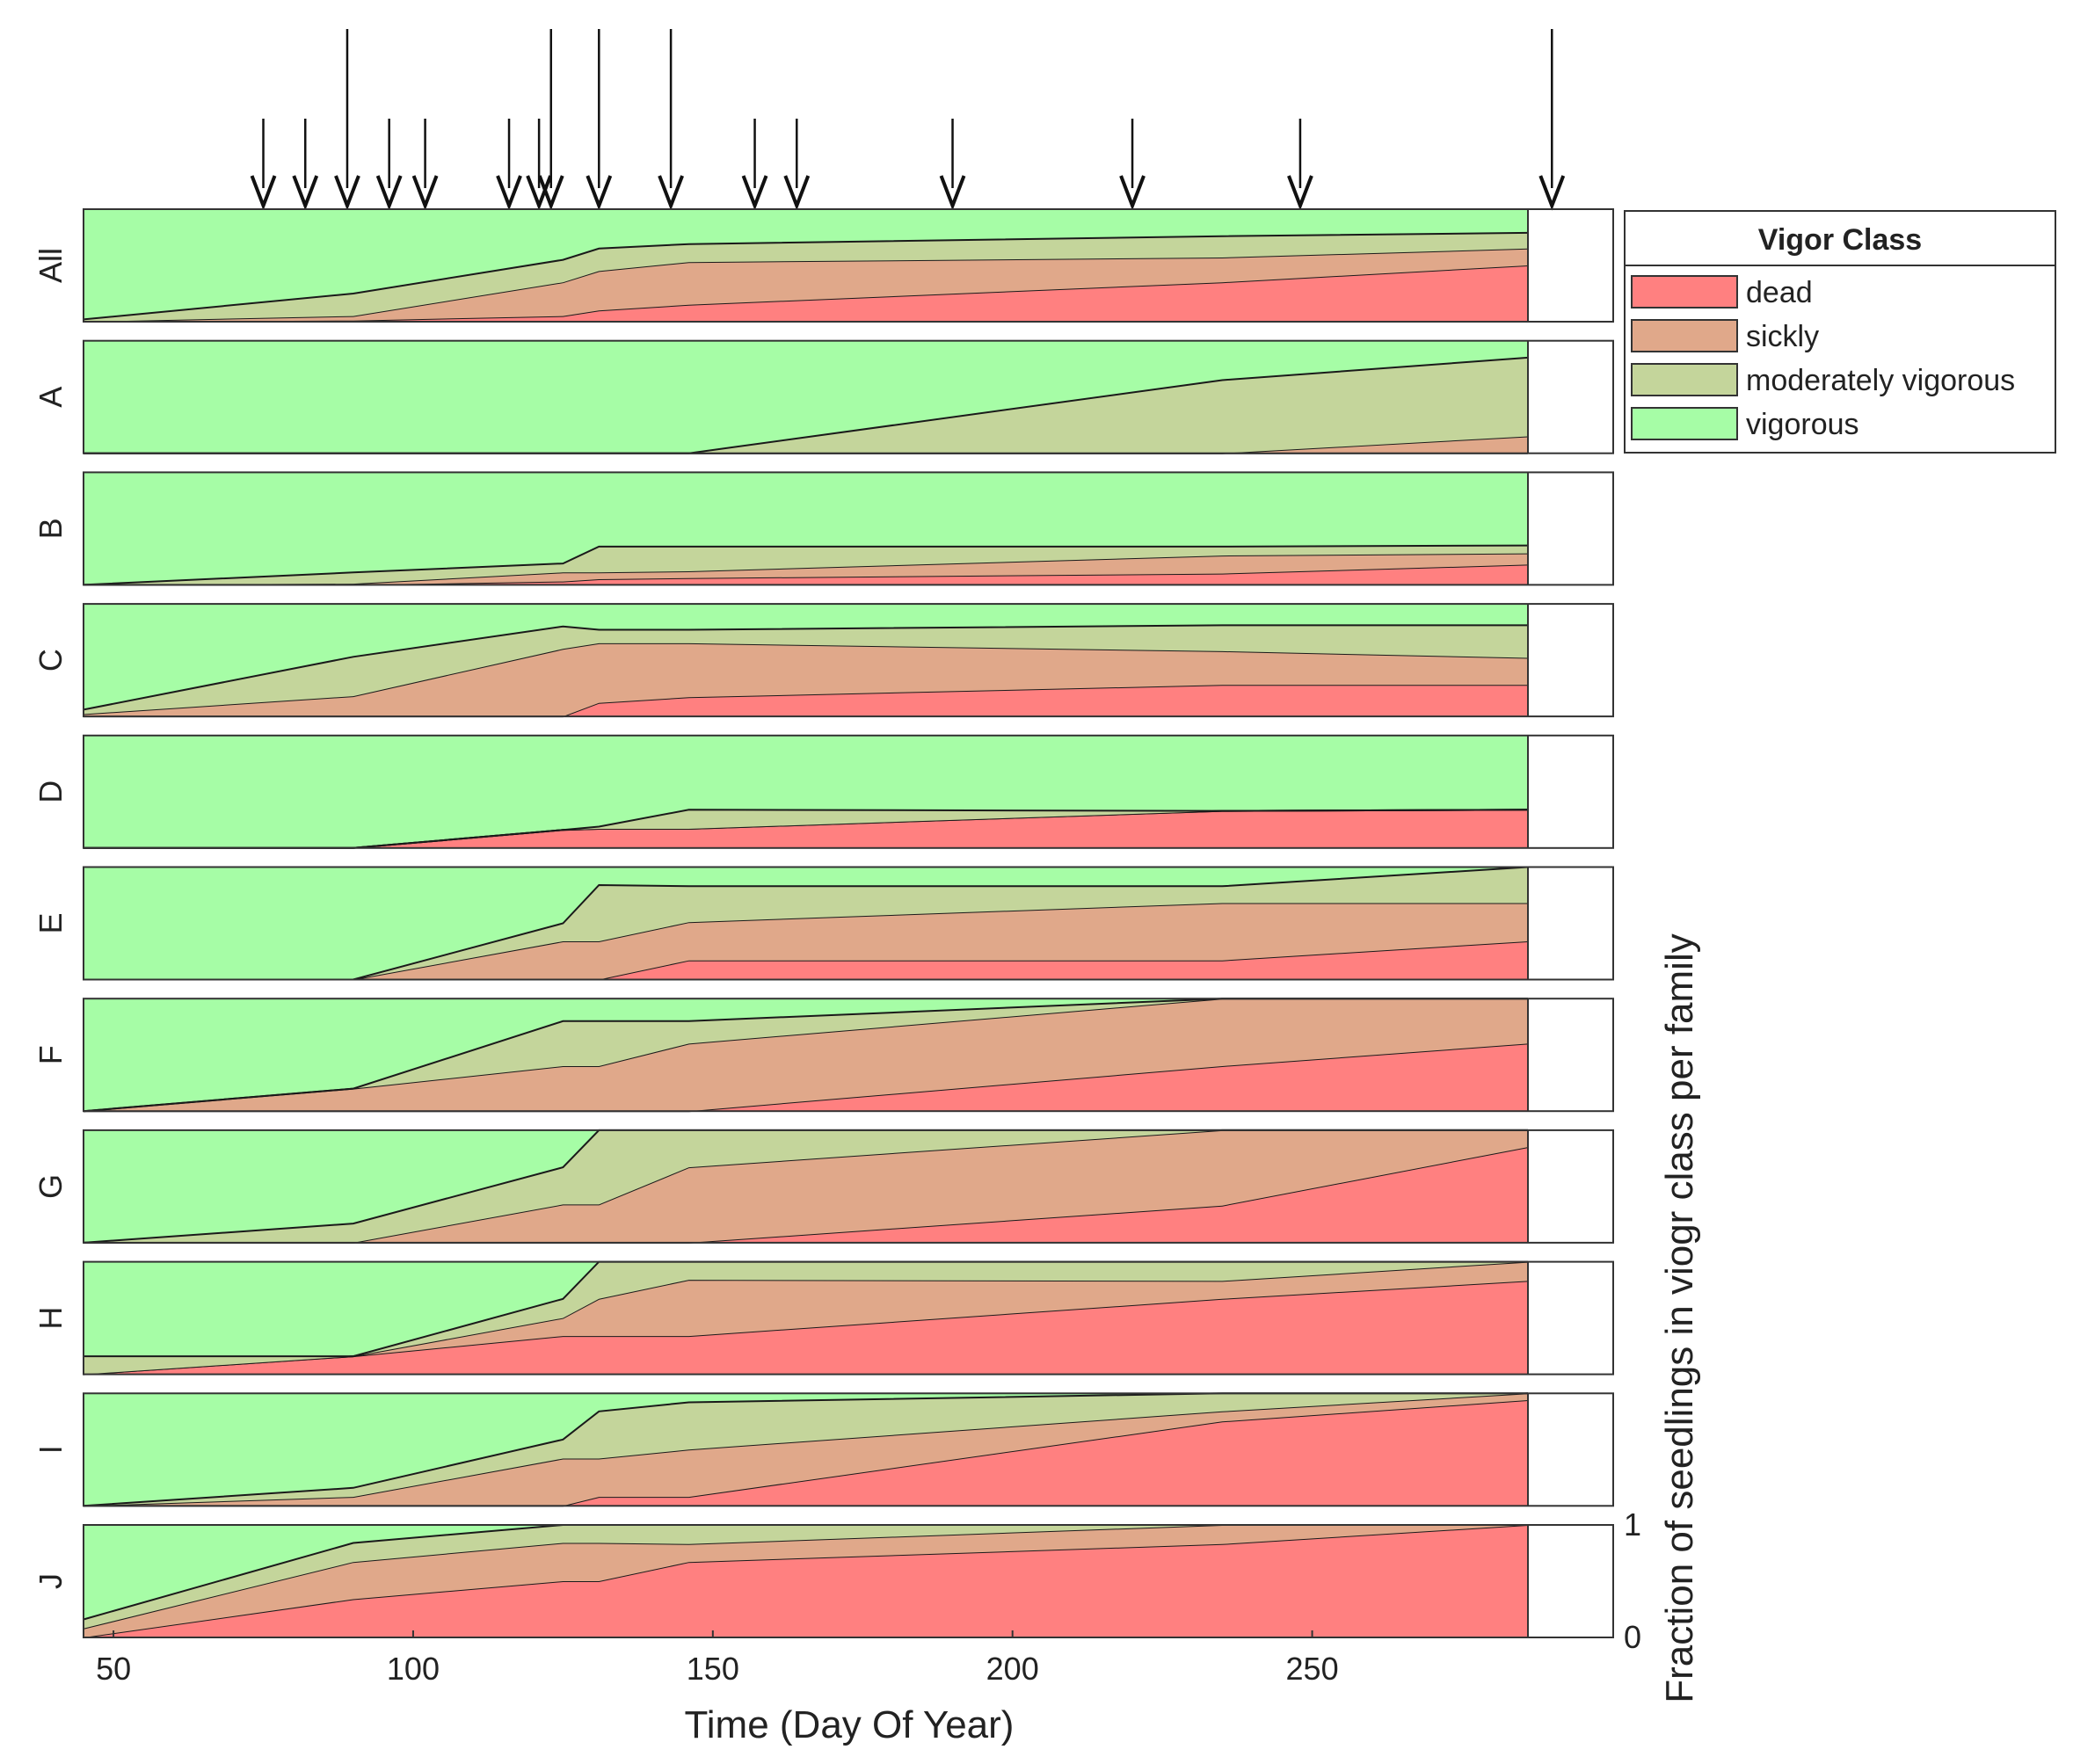 This screenshot has width=2073, height=1764. Describe the element at coordinates (713, 1669) in the screenshot. I see `x-tick-label: 150` at that location.